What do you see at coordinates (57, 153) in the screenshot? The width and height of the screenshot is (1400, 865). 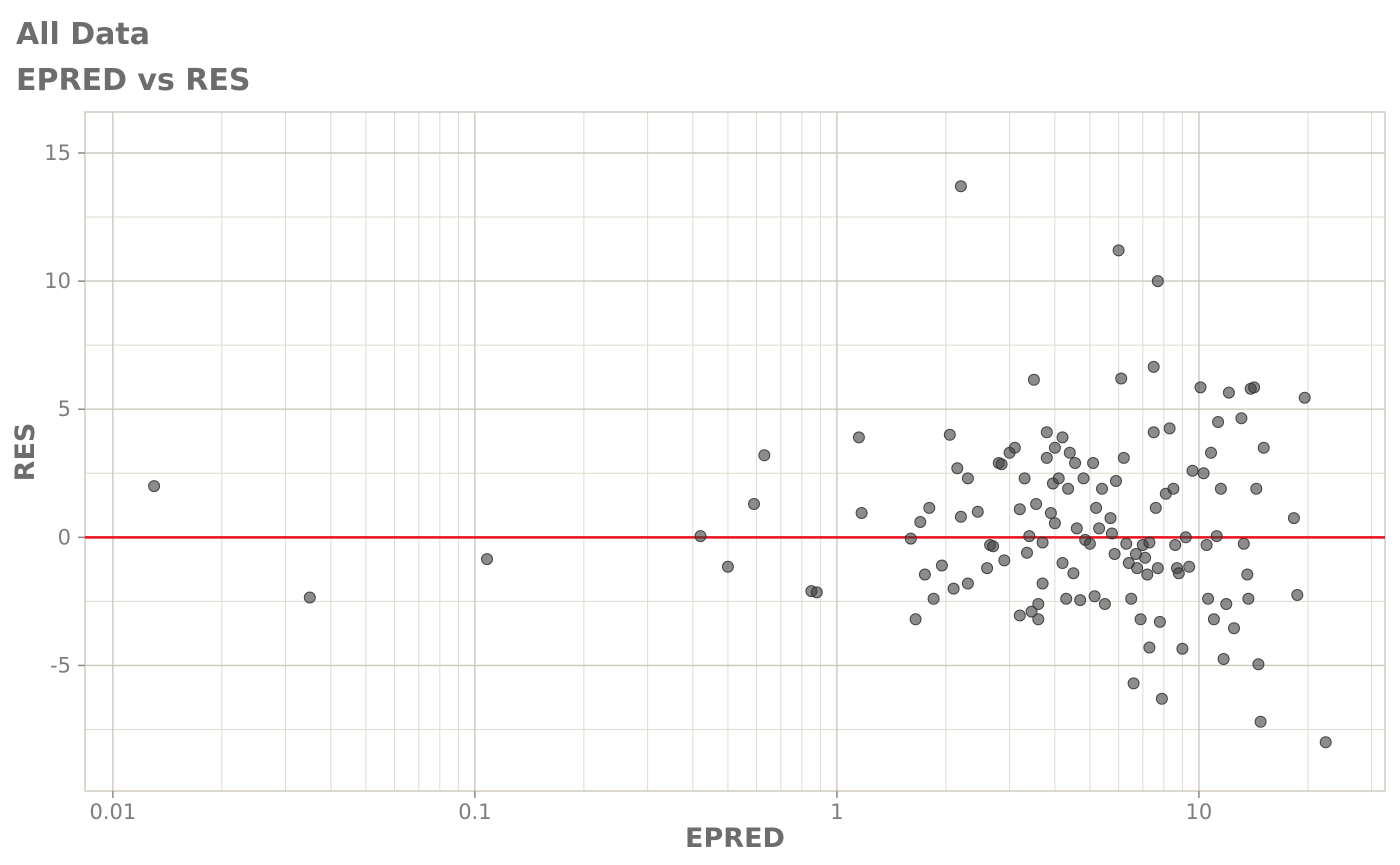 I see `y-tick-label: 15` at bounding box center [57, 153].